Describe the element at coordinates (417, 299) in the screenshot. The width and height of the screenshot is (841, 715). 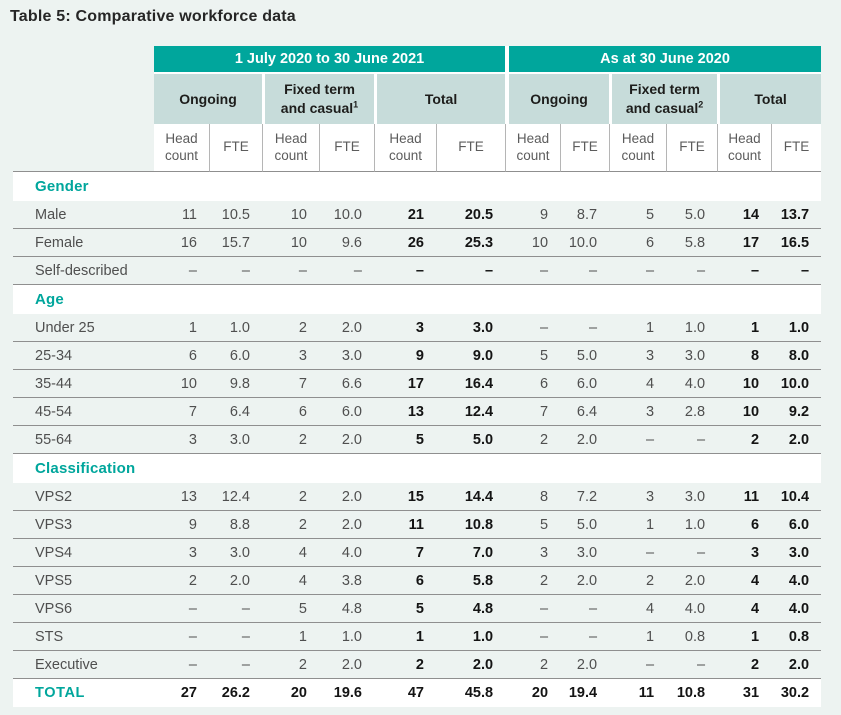
I see `section-row: Age` at that location.